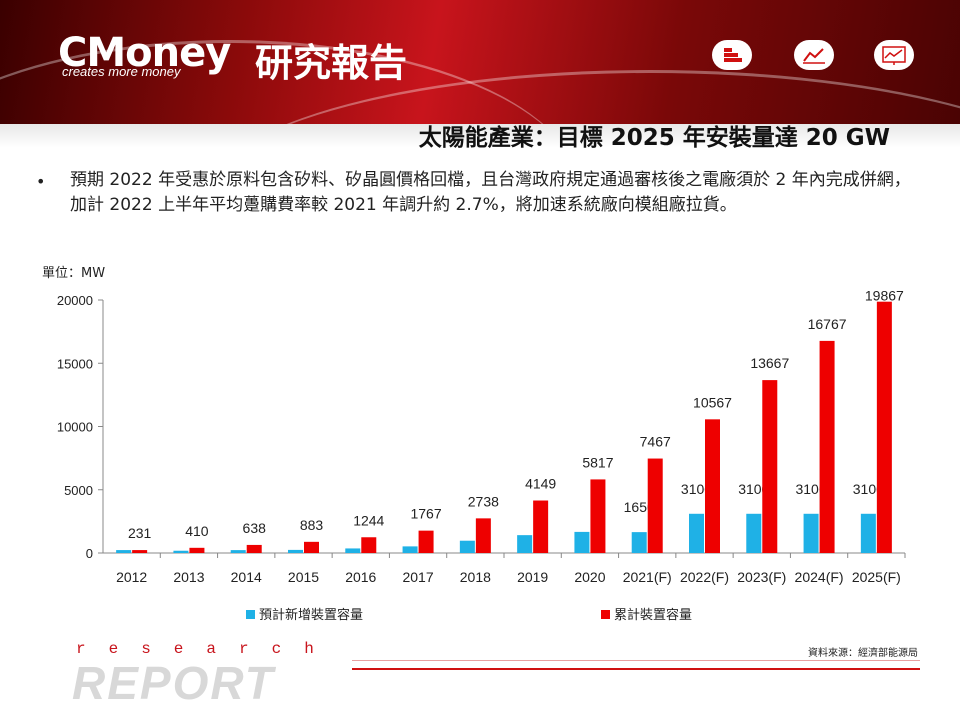 Image resolution: width=960 pixels, height=720 pixels. What do you see at coordinates (144, 53) in the screenshot?
I see `brand-logo: CMoney` at bounding box center [144, 53].